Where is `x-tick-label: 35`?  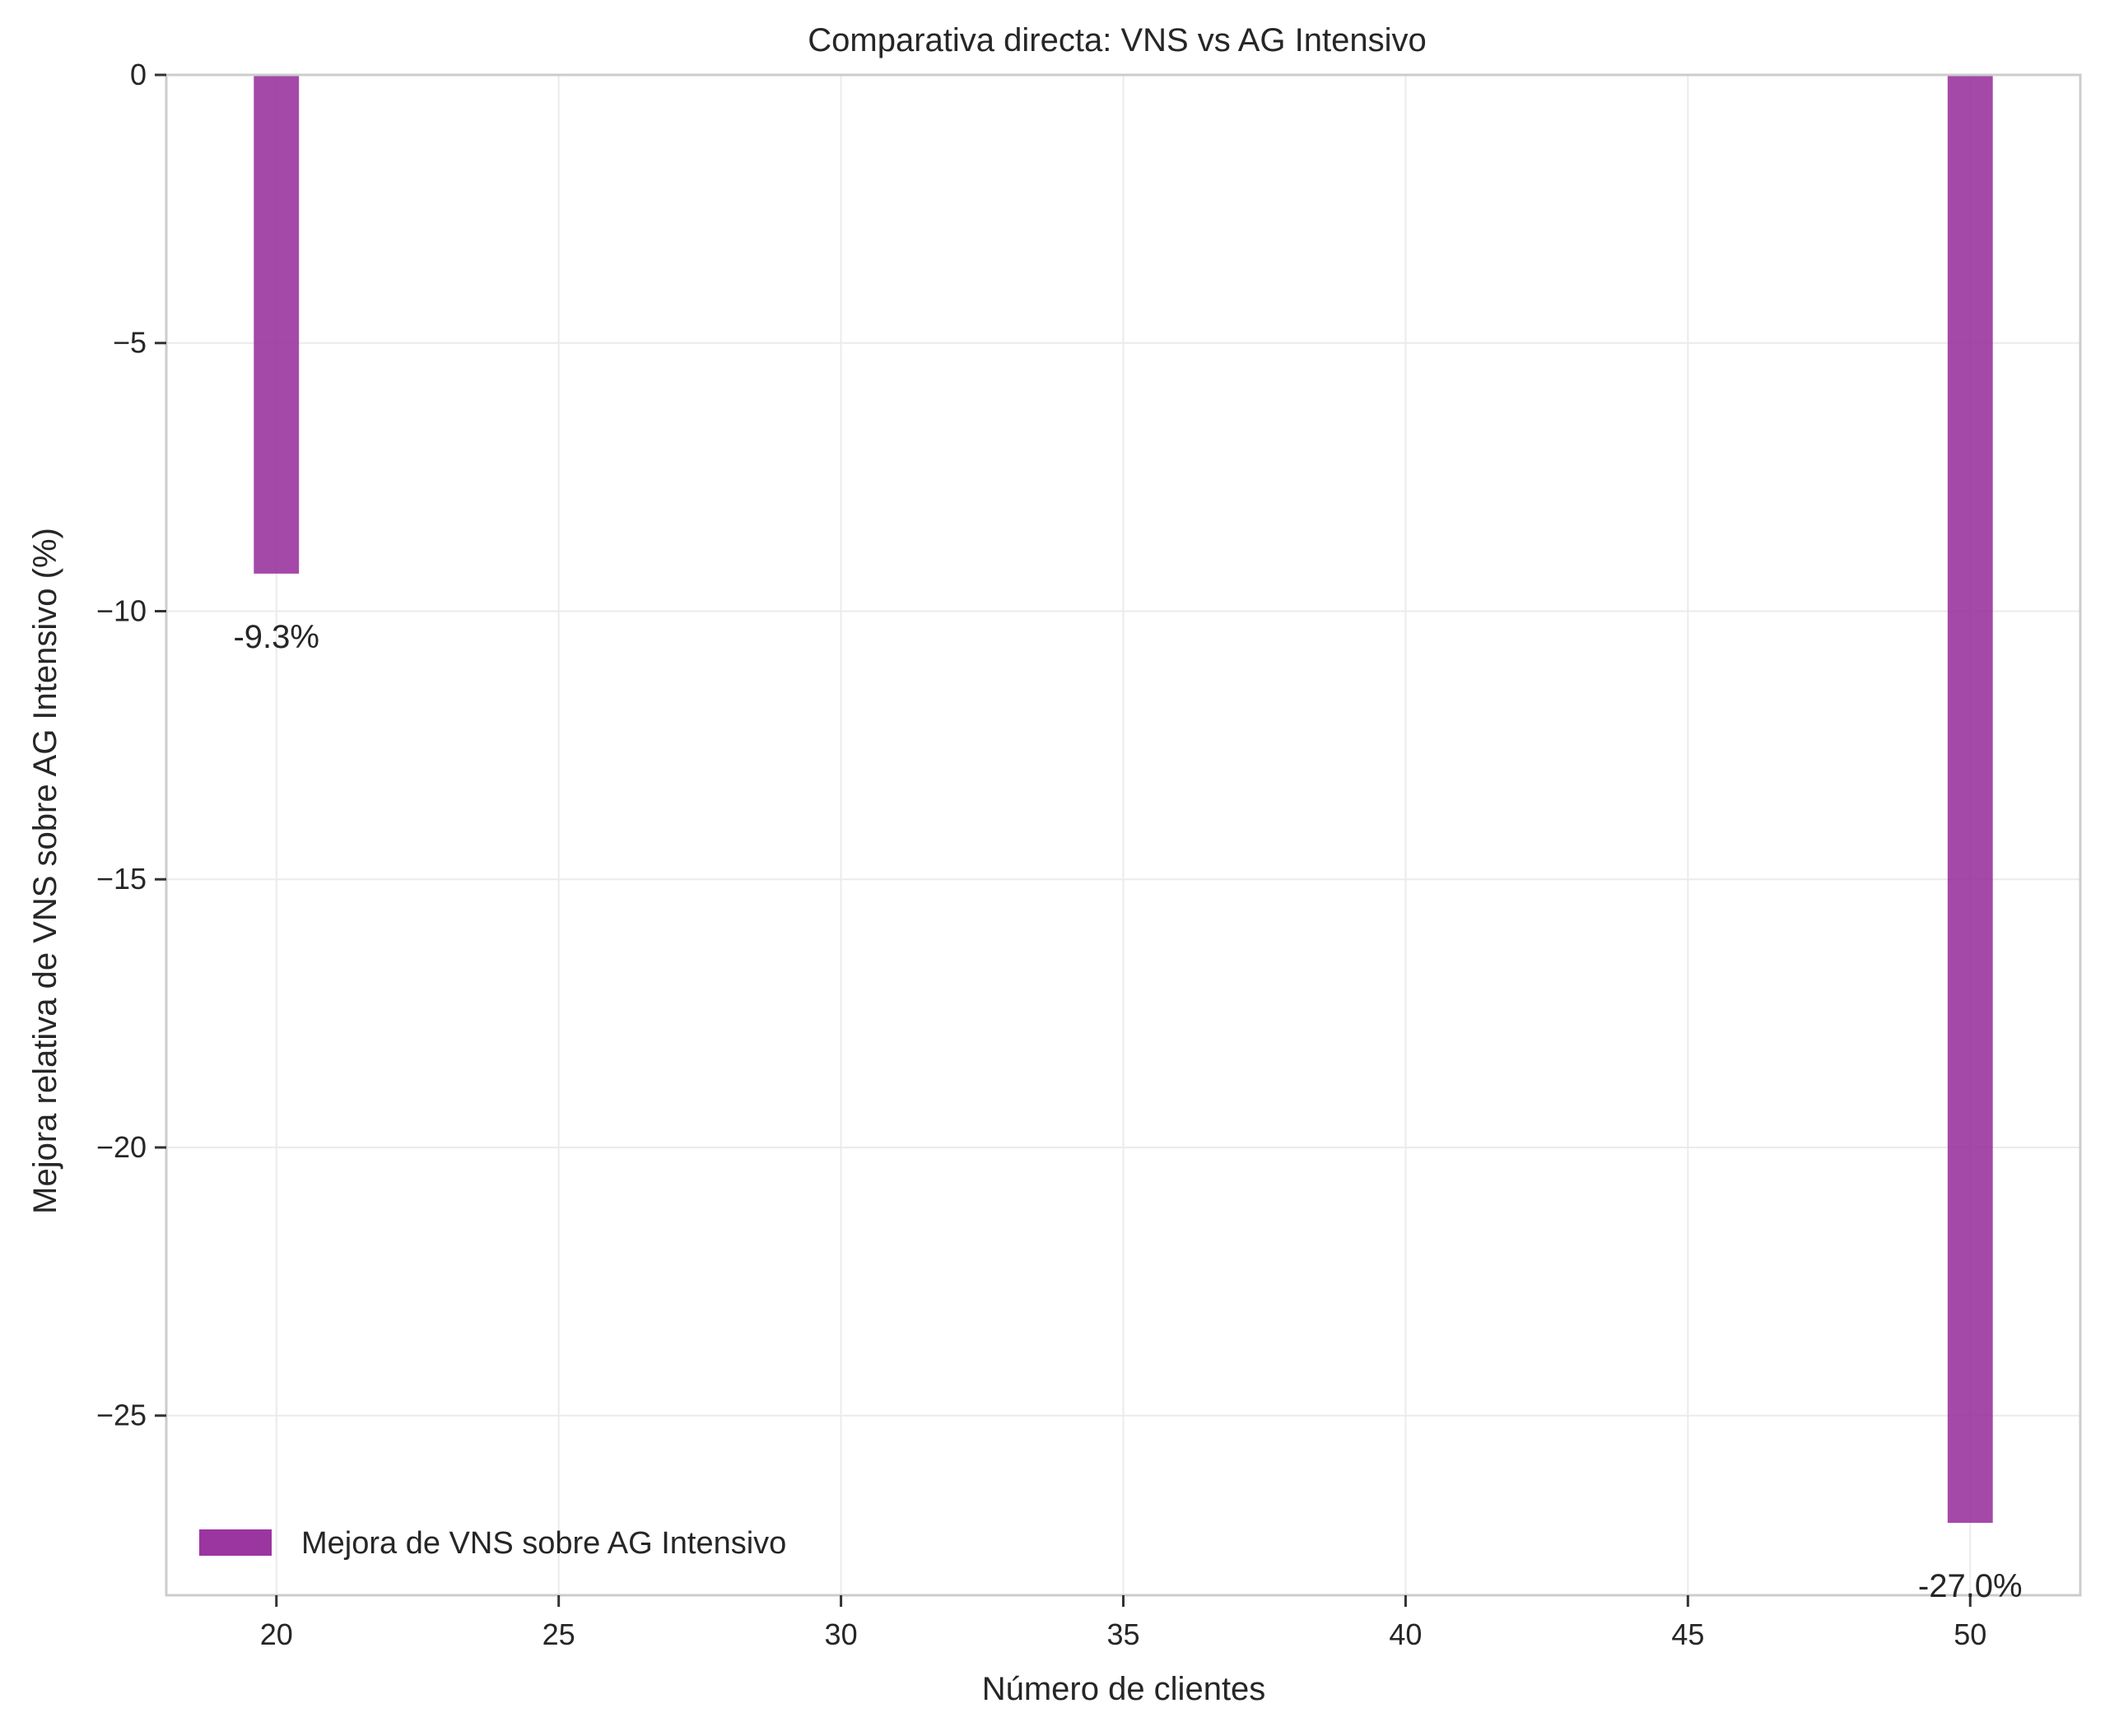
x-tick-label: 35 is located at coordinates (1122, 1634).